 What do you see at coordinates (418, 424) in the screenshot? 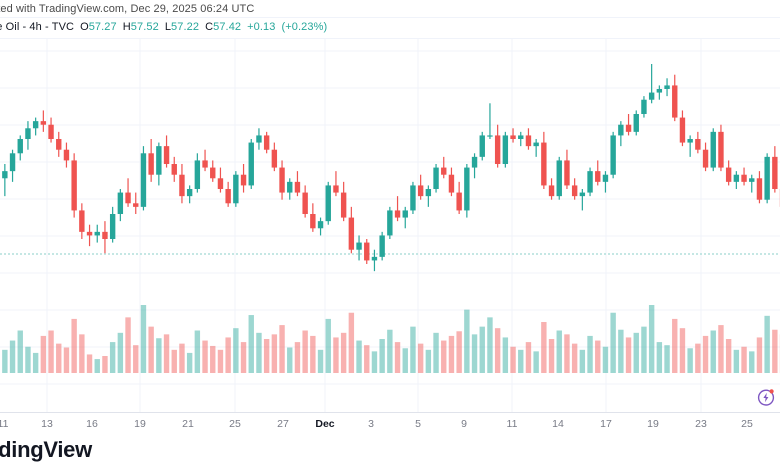
I see `x-axis-tick: 5` at bounding box center [418, 424].